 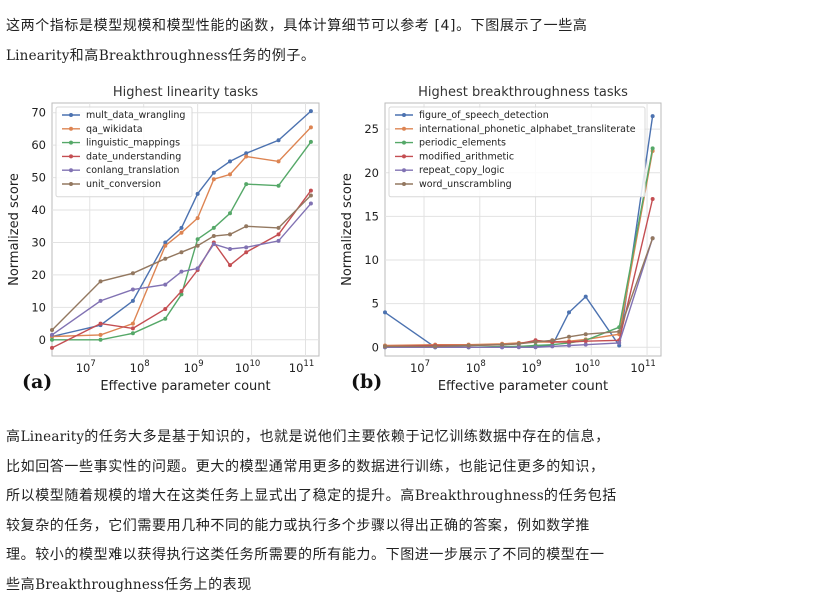 I want to click on body-line-1a: 高, so click(x=13, y=437).